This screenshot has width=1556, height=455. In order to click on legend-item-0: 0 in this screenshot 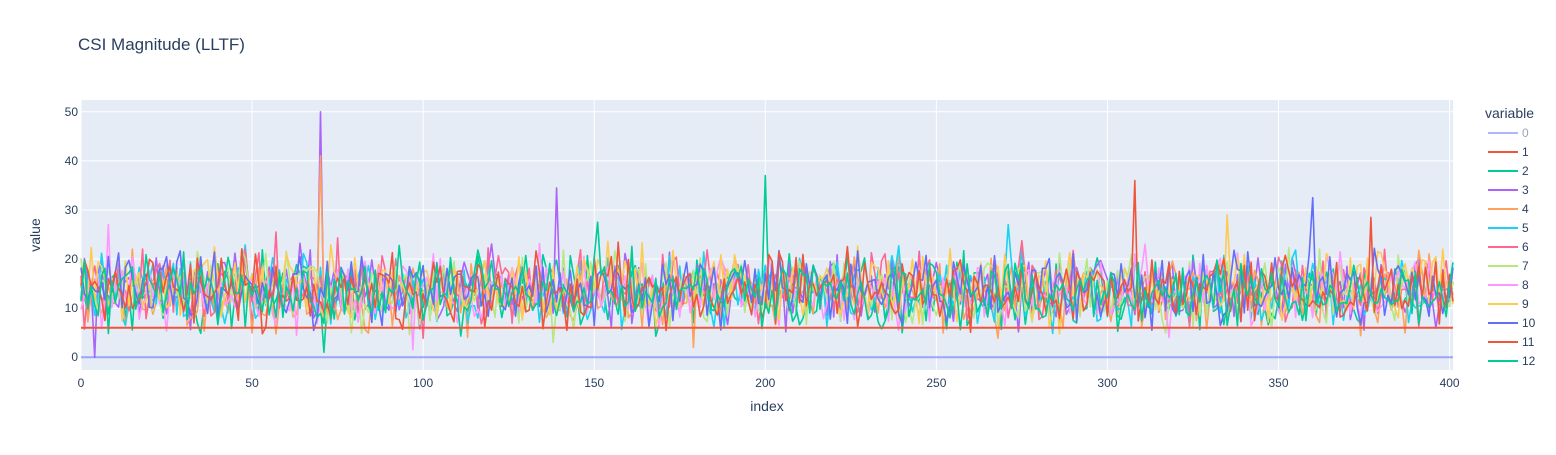, I will do `click(1508, 133)`.